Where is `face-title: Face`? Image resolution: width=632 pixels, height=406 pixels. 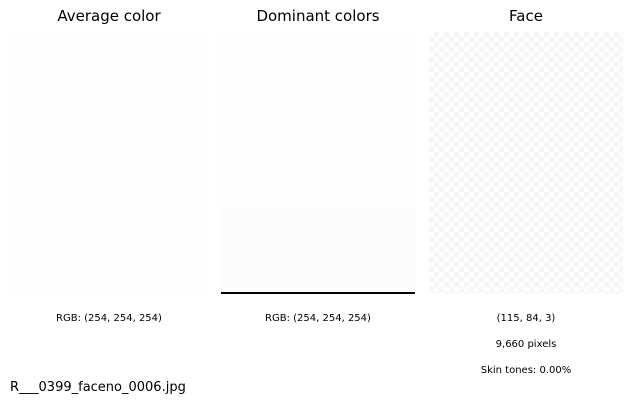 face-title: Face is located at coordinates (526, 16).